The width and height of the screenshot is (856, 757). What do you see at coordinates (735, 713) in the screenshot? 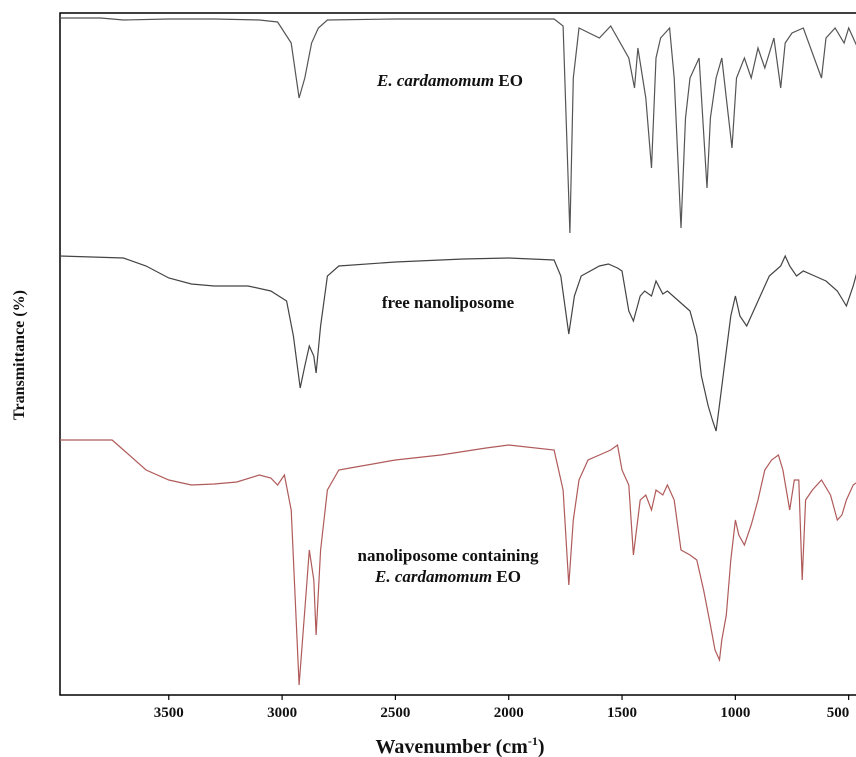
I see `x-tick-label: 1000` at bounding box center [735, 713].